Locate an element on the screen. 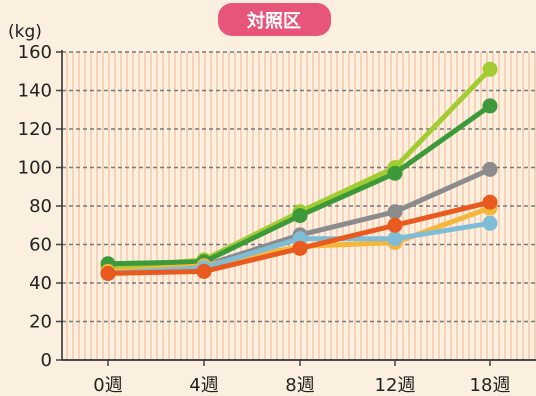 The image size is (536, 396). x-tick-label: 0週 is located at coordinates (107, 385).